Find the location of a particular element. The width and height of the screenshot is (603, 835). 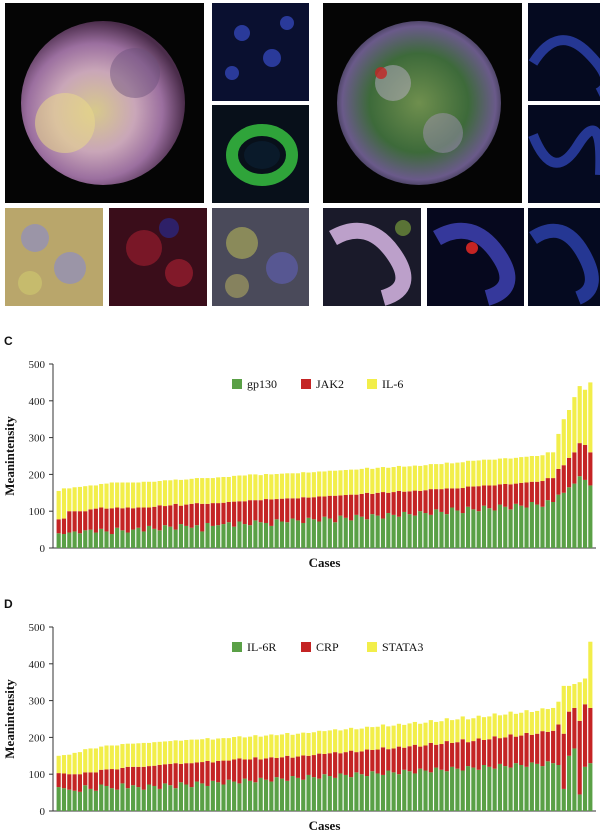

d-legend-label-1: CRP is located at coordinates (327, 647).